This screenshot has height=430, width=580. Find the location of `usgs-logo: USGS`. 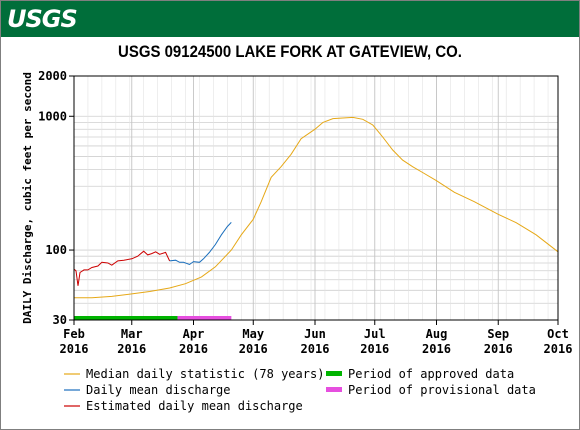

usgs-logo: USGS is located at coordinates (42, 19).